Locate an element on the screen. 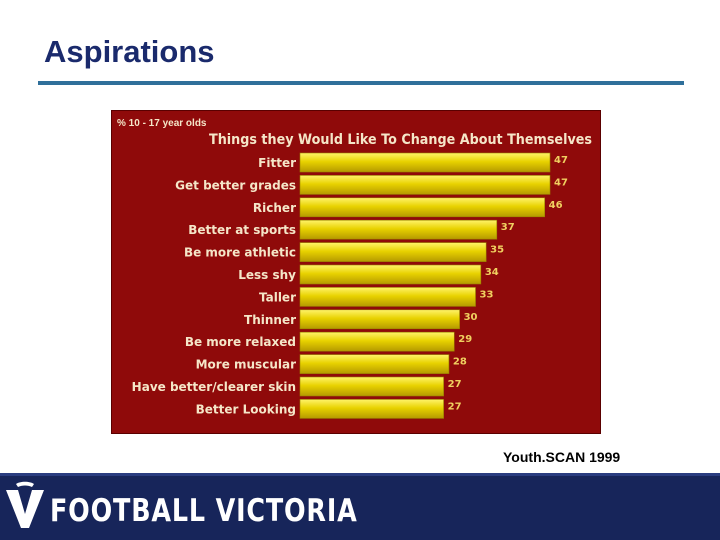 Image resolution: width=720 pixels, height=540 pixels. bar-value-label: 33 is located at coordinates (487, 294).